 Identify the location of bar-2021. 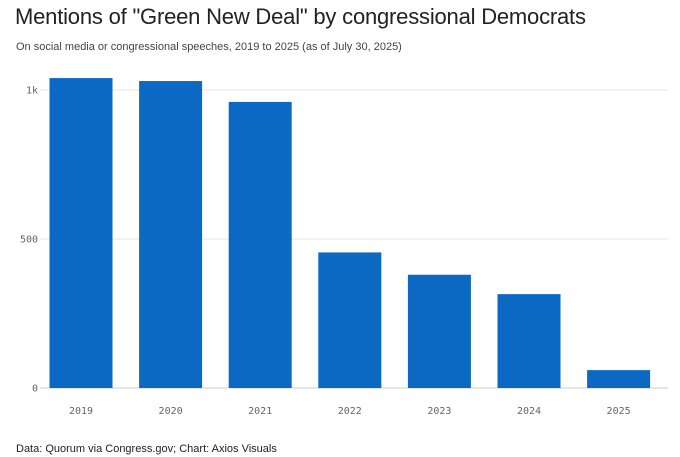
(260, 245).